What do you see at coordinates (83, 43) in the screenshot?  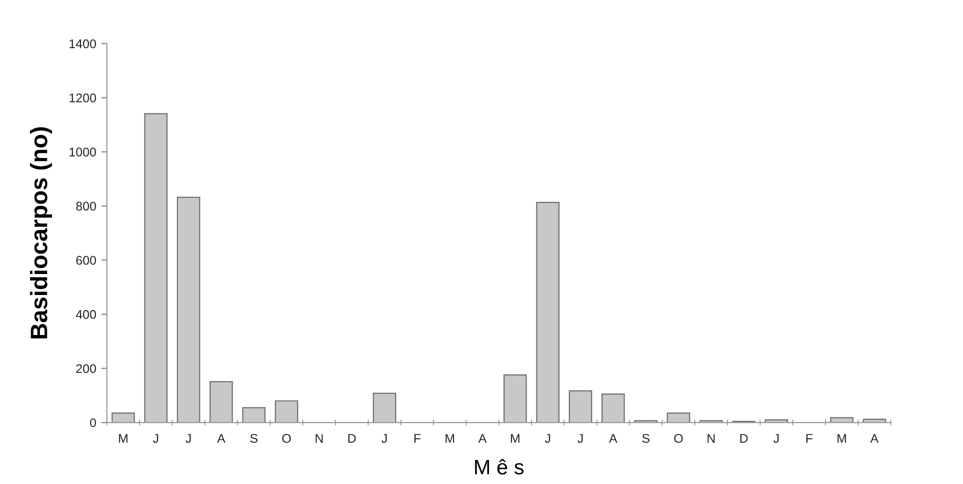 I see `y-tick-label: 1400` at bounding box center [83, 43].